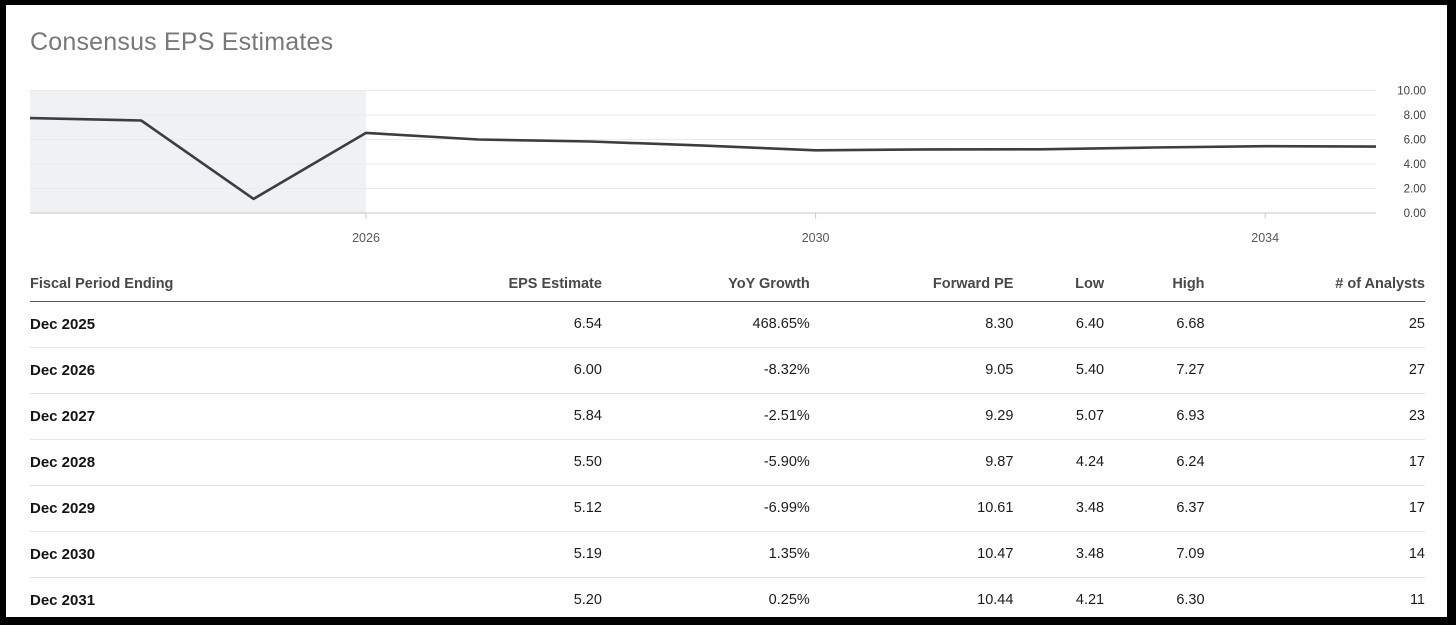  What do you see at coordinates (1154, 554) in the screenshot?
I see `value-cell: 7.09` at bounding box center [1154, 554].